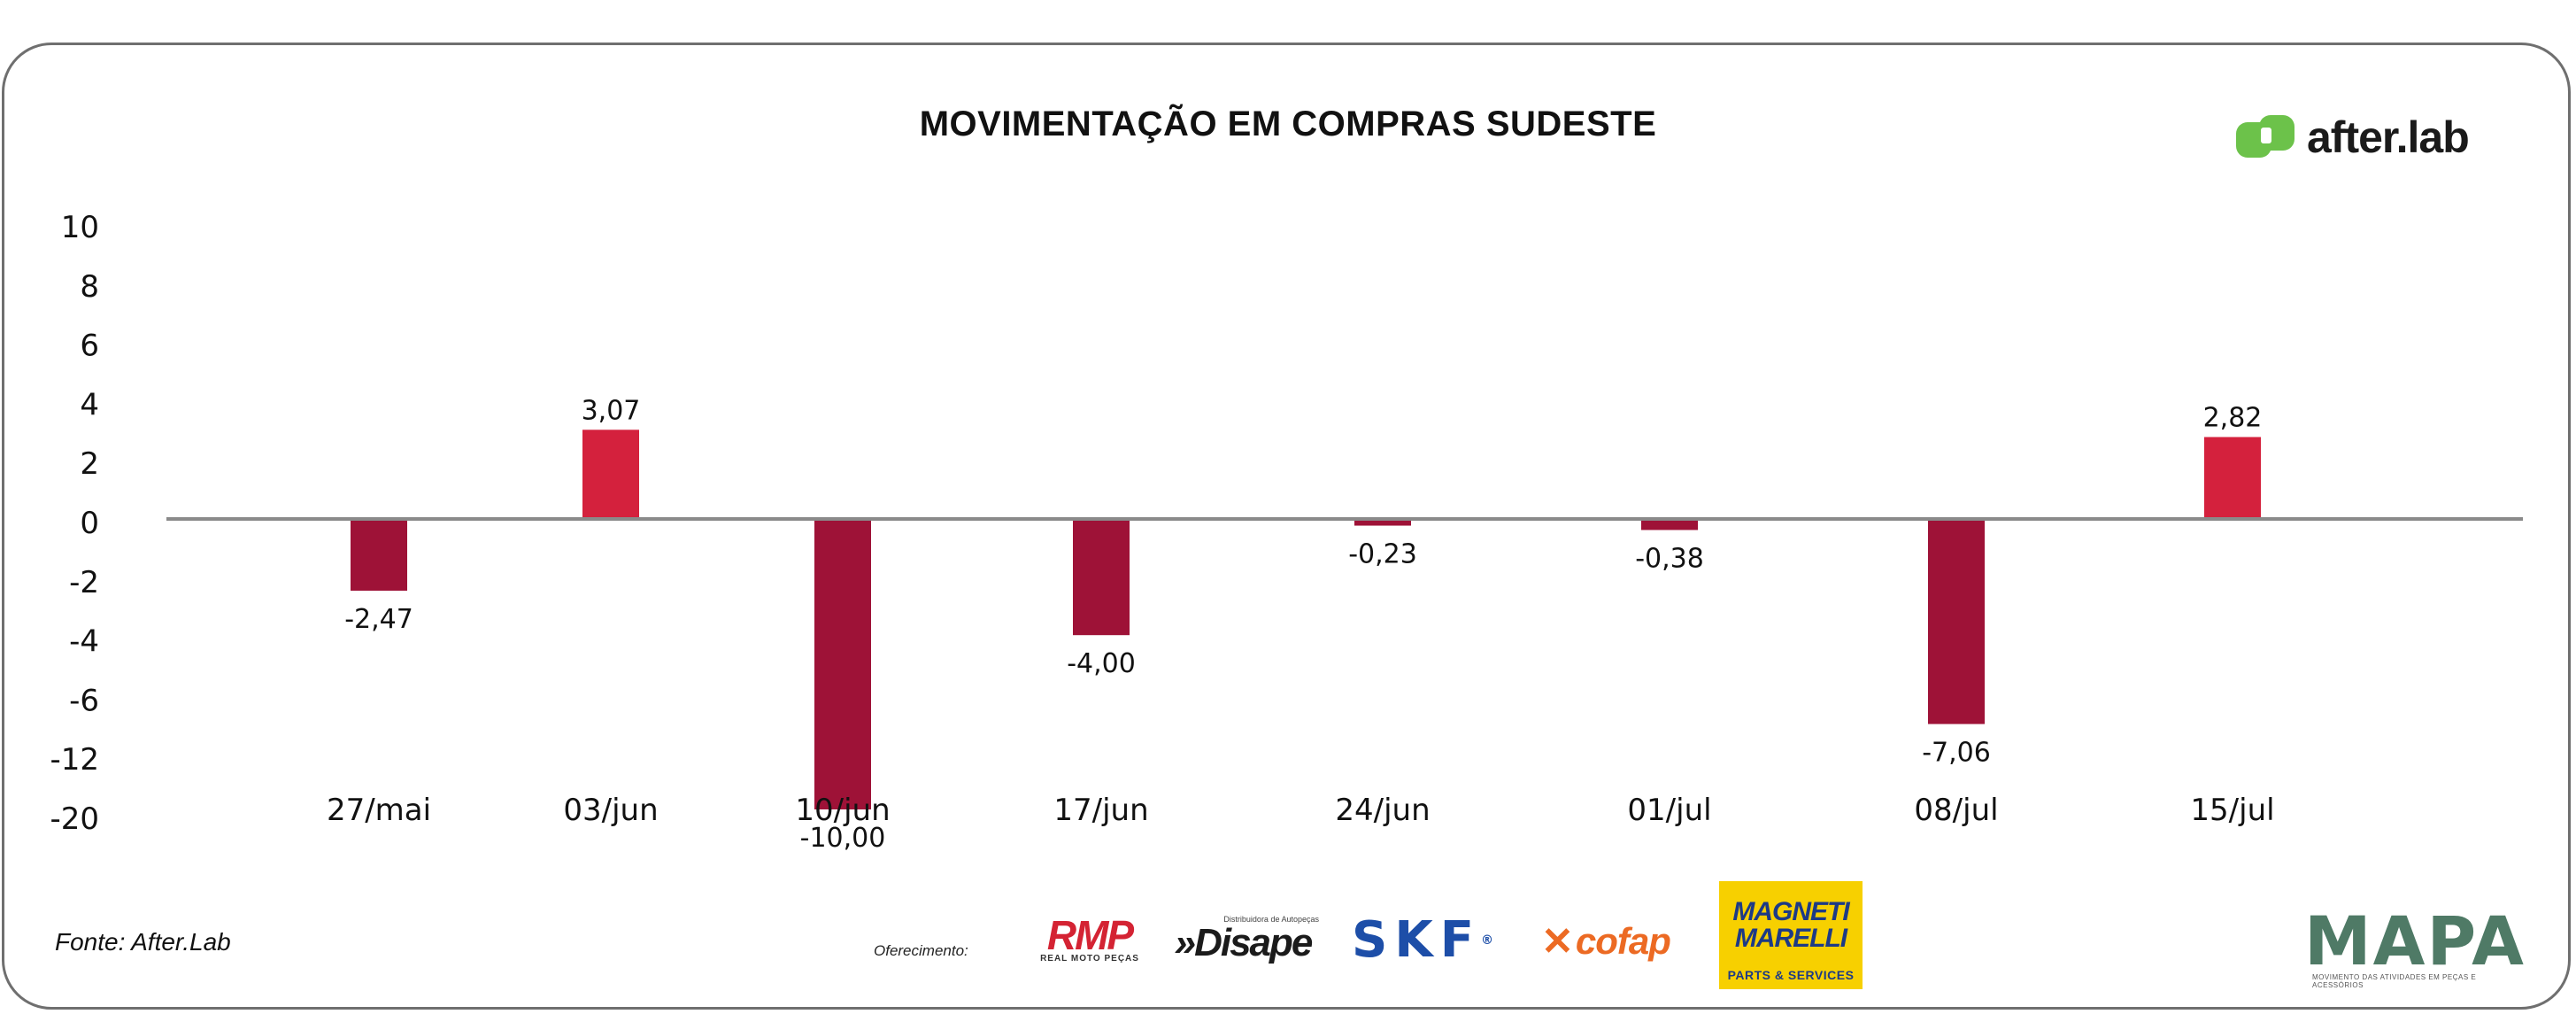 The width and height of the screenshot is (2576, 1014). Describe the element at coordinates (89, 287) in the screenshot. I see `y-tick-label: 8` at that location.